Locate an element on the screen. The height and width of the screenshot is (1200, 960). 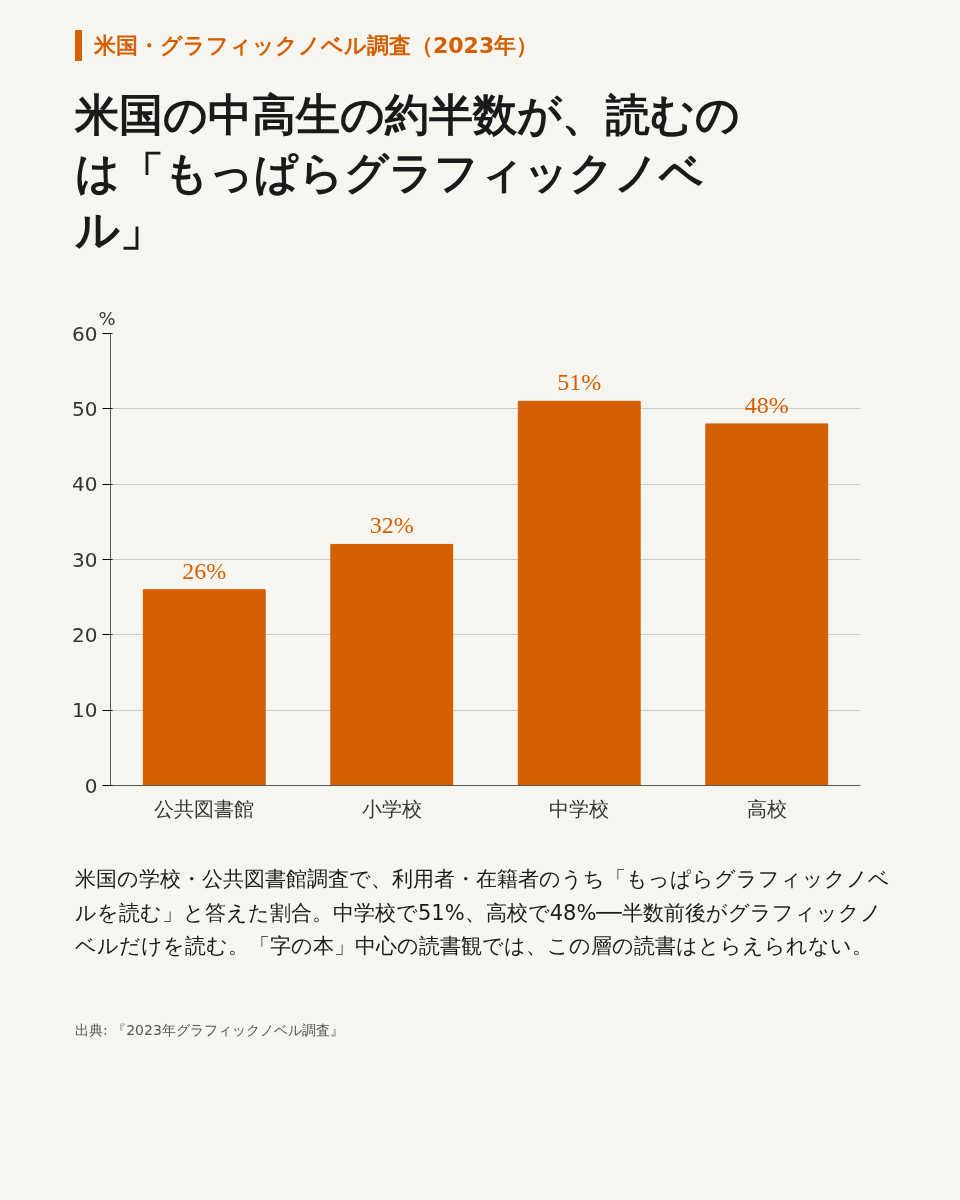
y-axis-title: % is located at coordinates (107, 318).